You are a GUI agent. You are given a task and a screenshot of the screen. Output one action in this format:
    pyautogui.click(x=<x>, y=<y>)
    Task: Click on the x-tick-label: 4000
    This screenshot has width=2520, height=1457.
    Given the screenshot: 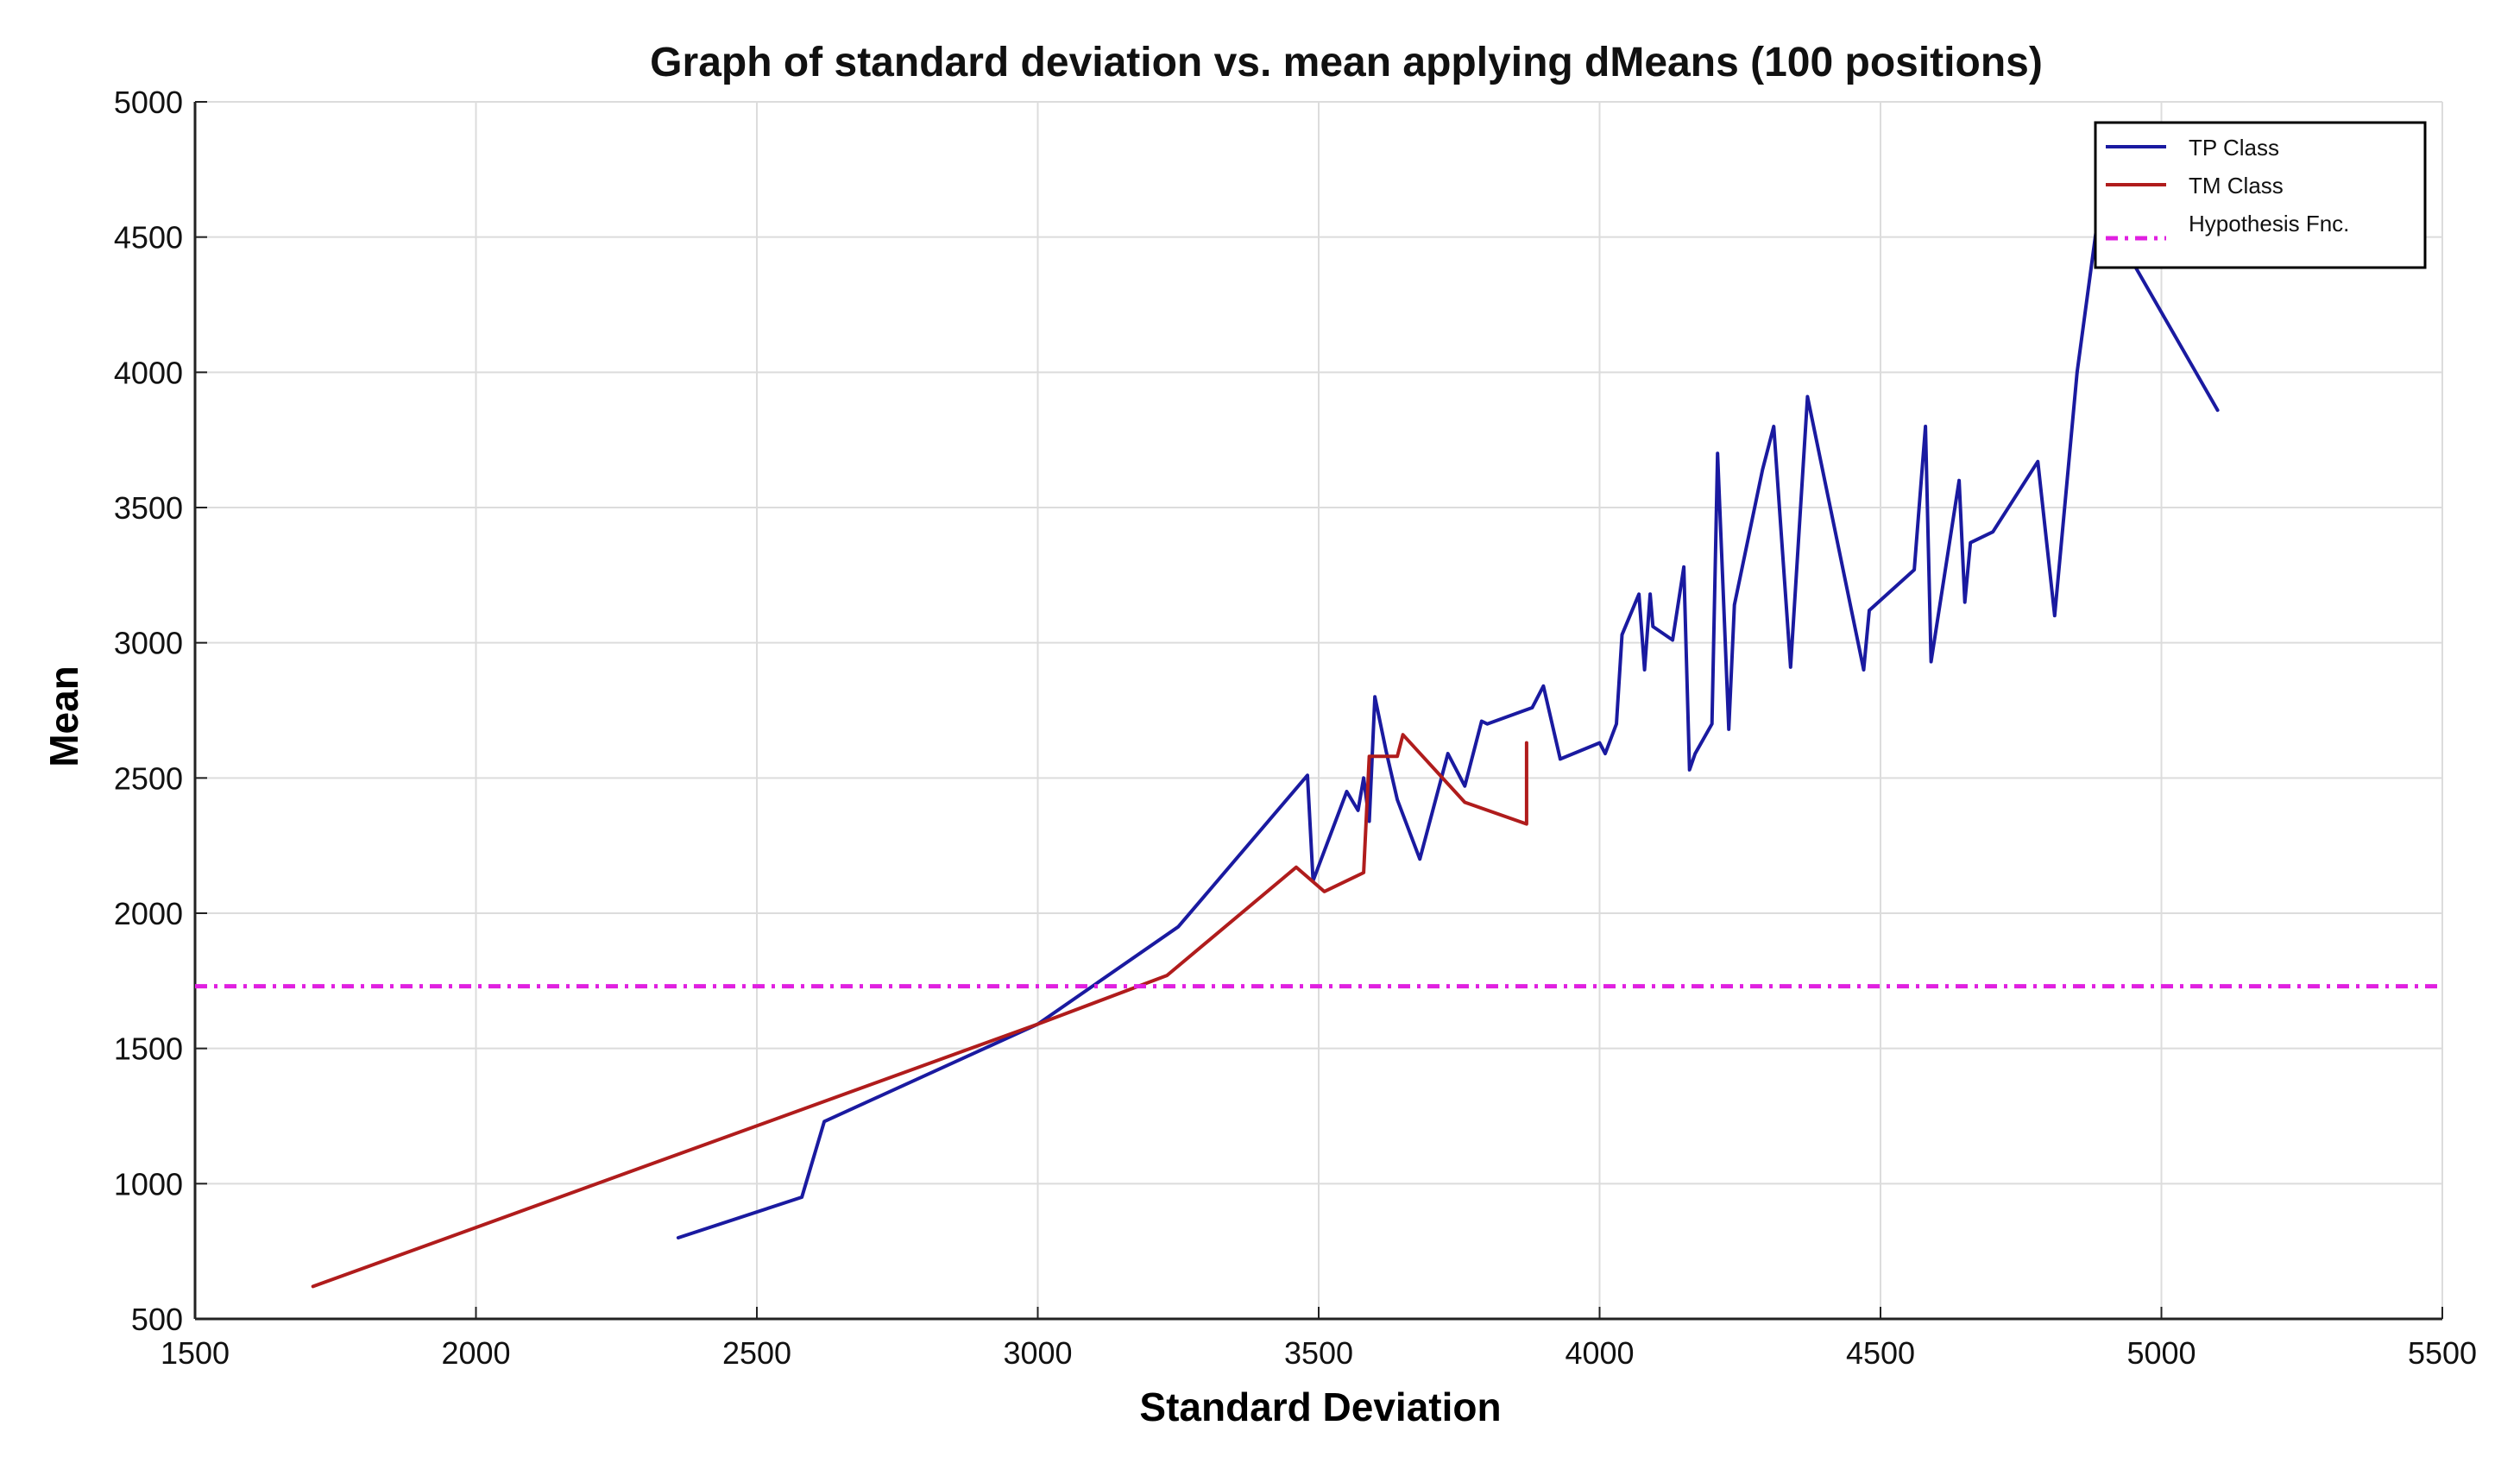 What is the action you would take?
    pyautogui.click(x=1600, y=1353)
    